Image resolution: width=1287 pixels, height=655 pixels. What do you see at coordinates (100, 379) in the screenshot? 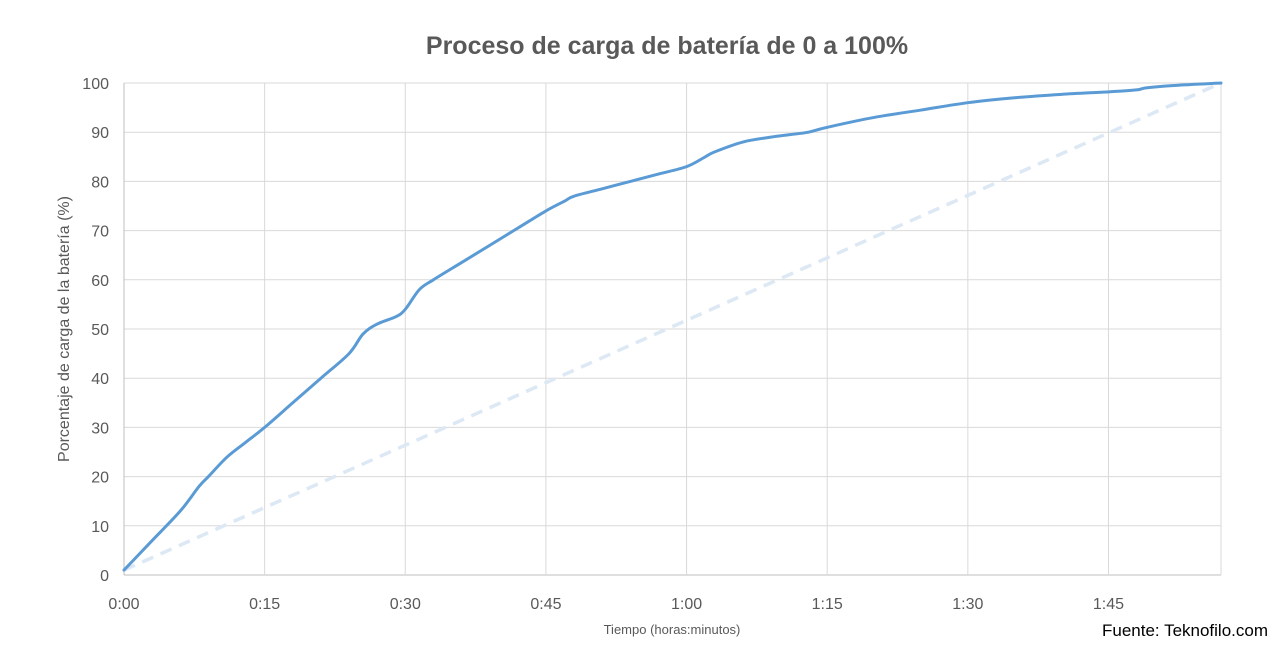
I see `y-tick-label: 40` at bounding box center [100, 379].